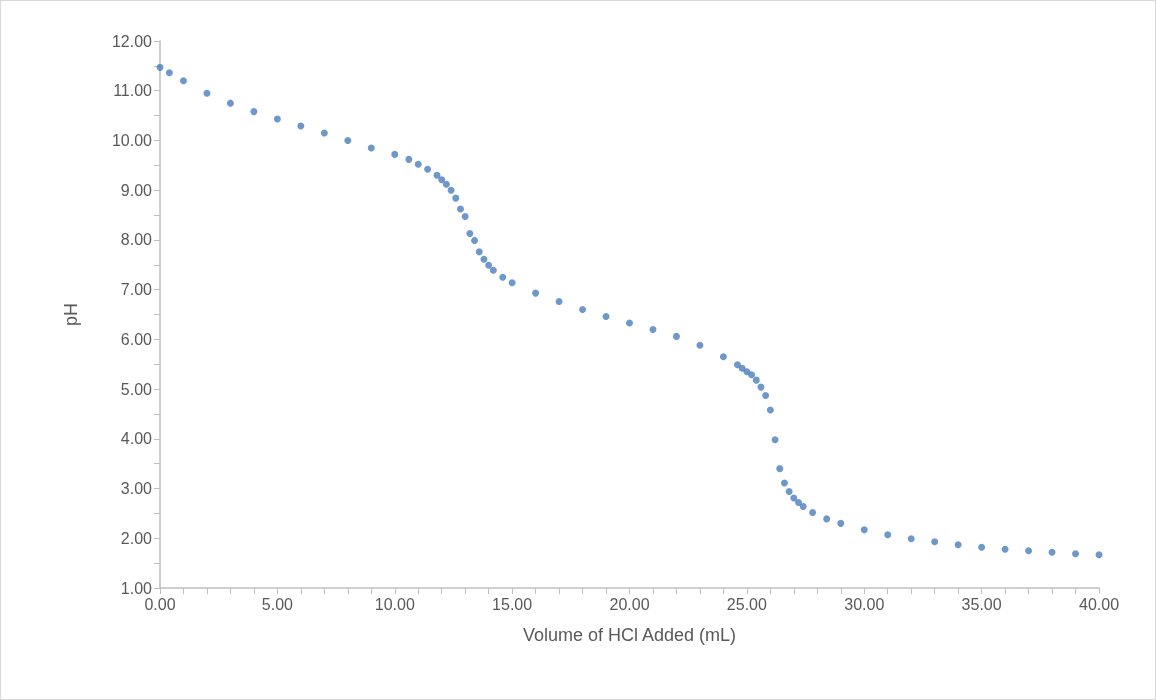 This screenshot has width=1156, height=700. Describe the element at coordinates (746, 604) in the screenshot. I see `x-tick-label: 25.00` at that location.